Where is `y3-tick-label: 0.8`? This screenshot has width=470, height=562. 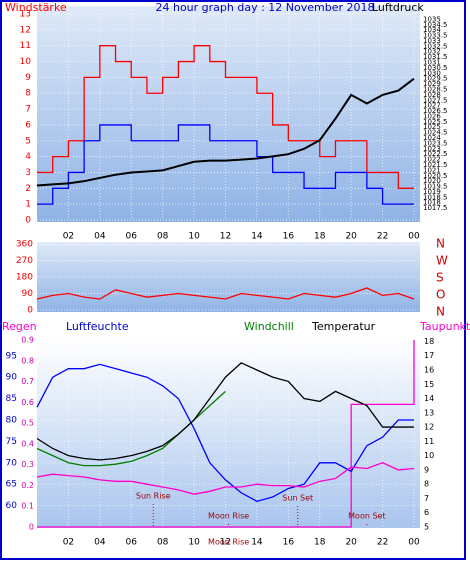
y3-tick-label: 0.8 is located at coordinates (27, 360).